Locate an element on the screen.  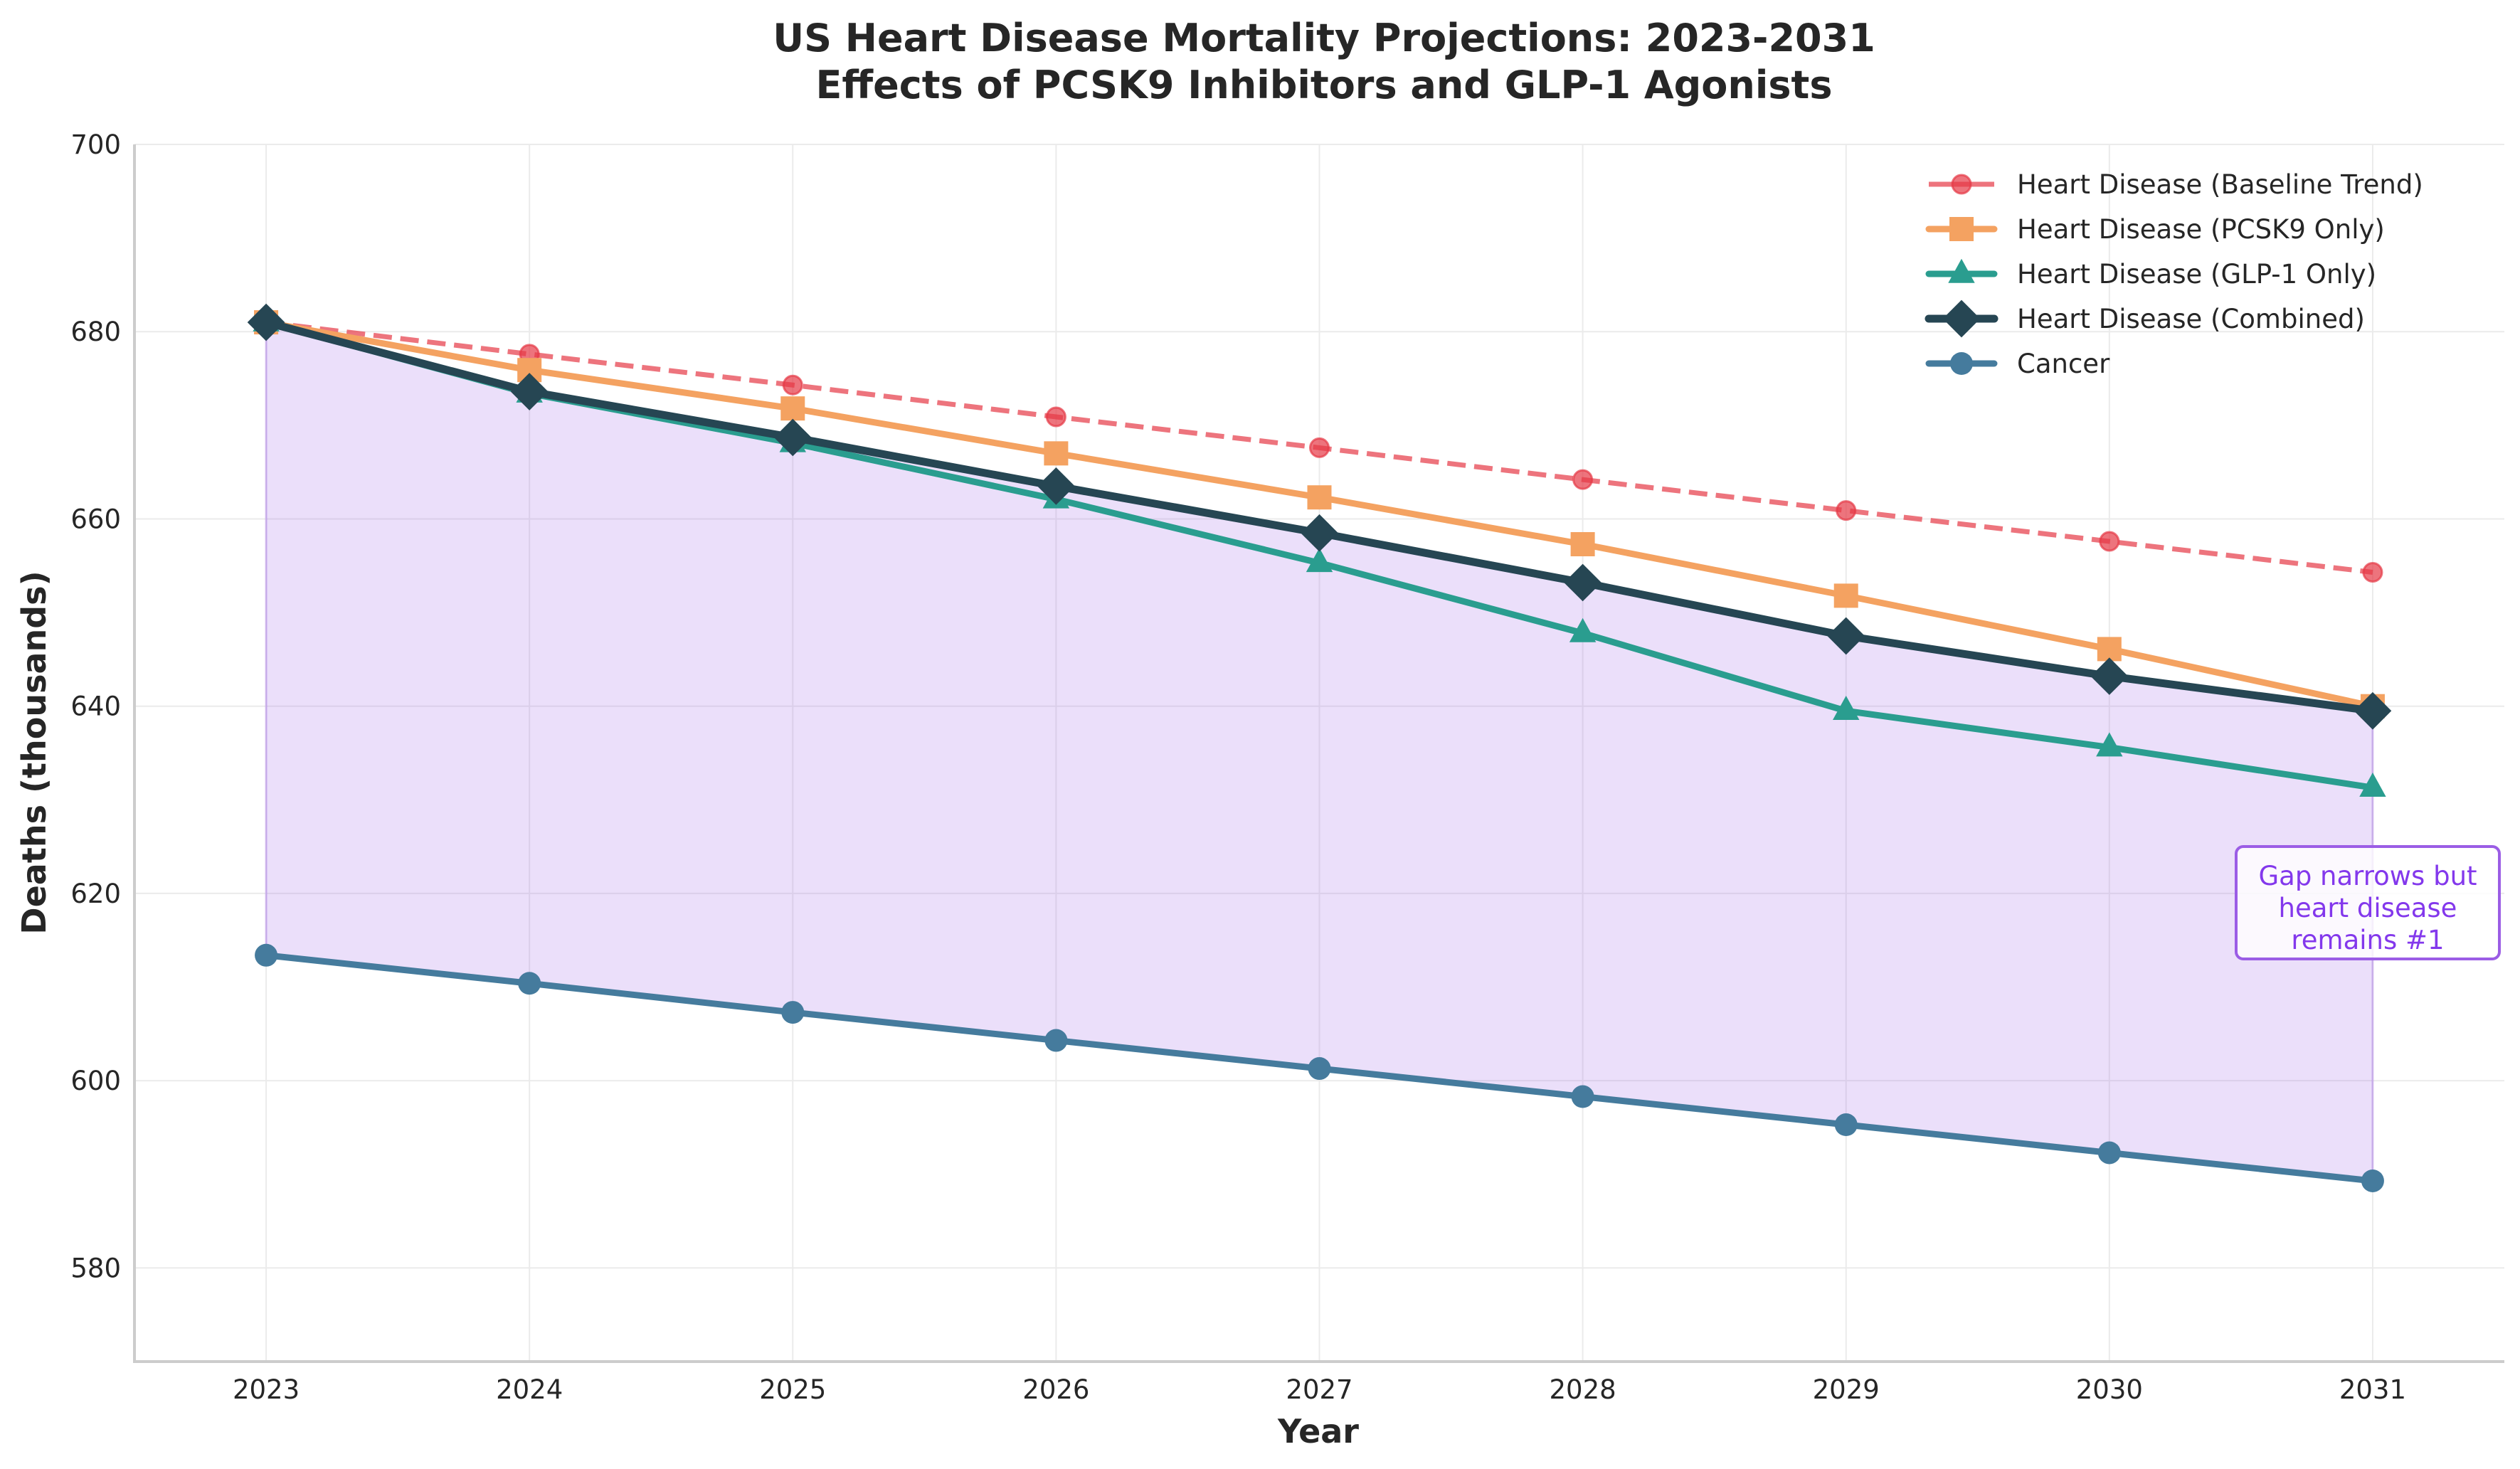
y-tick-label: 700 is located at coordinates (95, 145).